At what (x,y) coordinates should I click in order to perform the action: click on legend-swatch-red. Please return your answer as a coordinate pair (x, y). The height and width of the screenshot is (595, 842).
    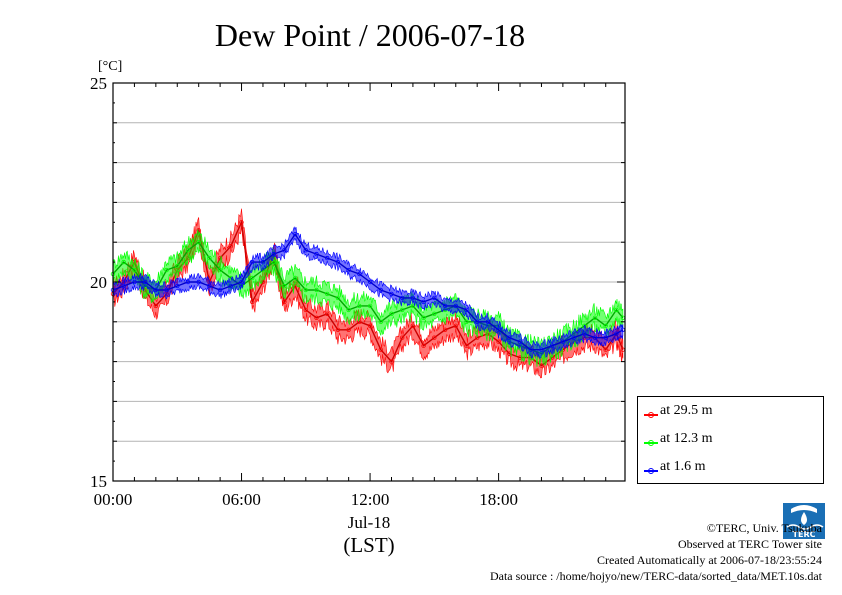
    Looking at the image, I should click on (651, 412).